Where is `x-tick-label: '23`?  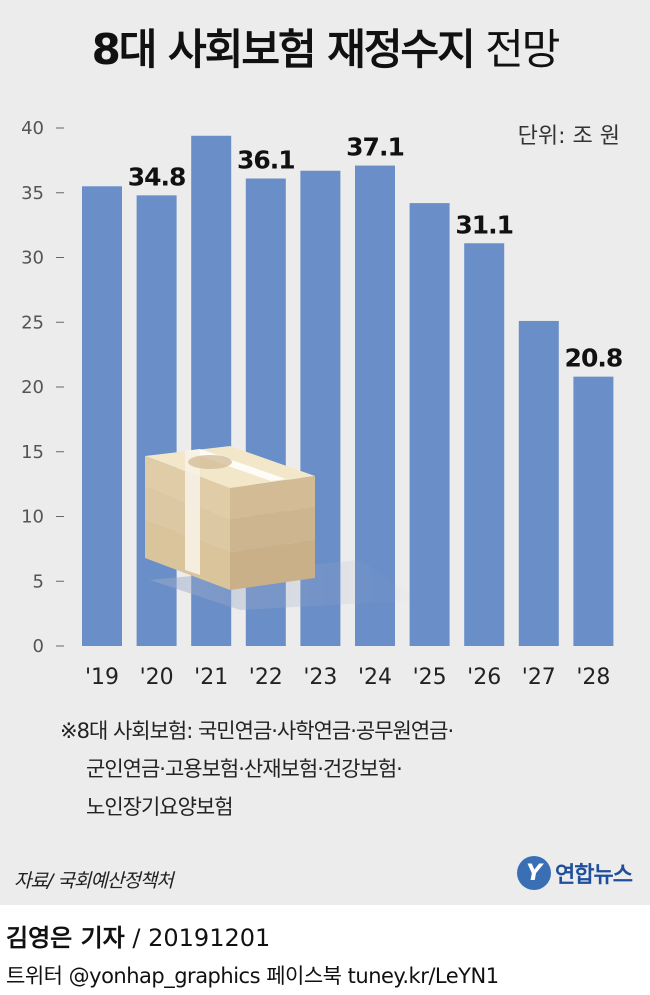
x-tick-label: '23 is located at coordinates (320, 677).